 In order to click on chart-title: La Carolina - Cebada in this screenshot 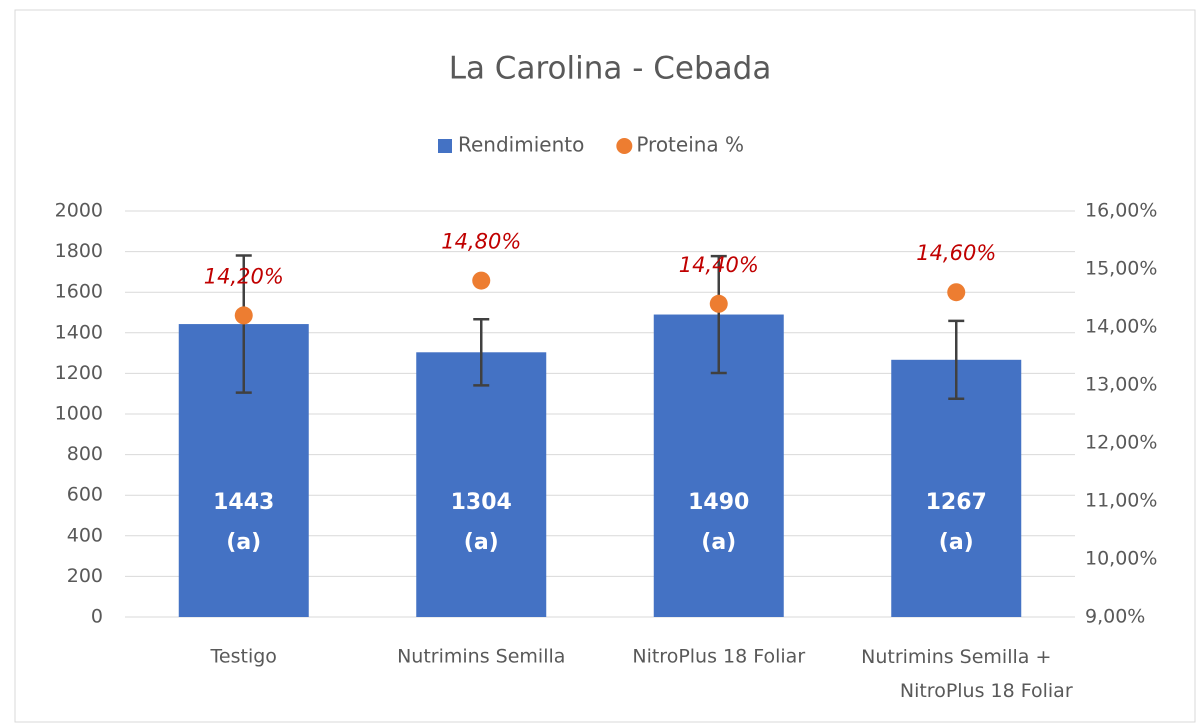, I will do `click(610, 69)`.